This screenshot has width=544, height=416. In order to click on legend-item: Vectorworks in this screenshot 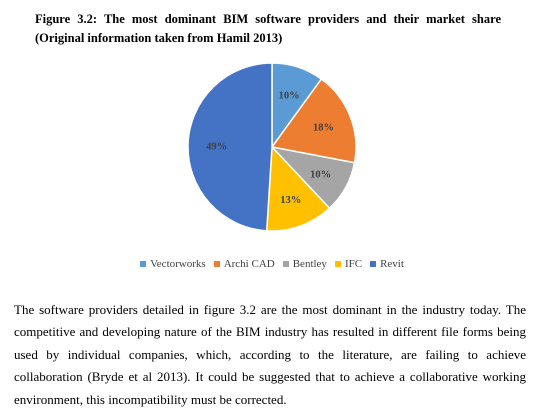, I will do `click(173, 264)`.